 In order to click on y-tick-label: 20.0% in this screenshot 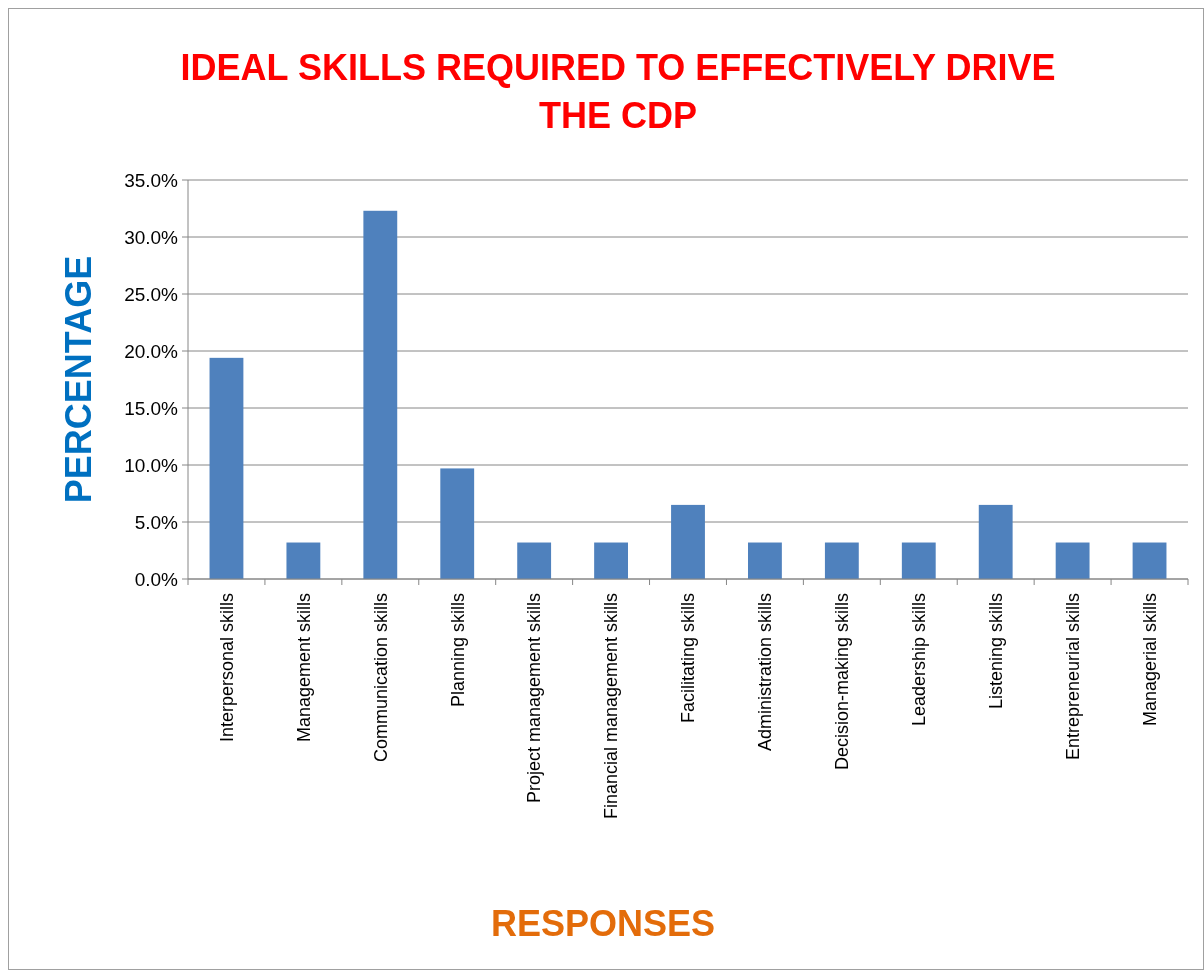, I will do `click(151, 351)`.